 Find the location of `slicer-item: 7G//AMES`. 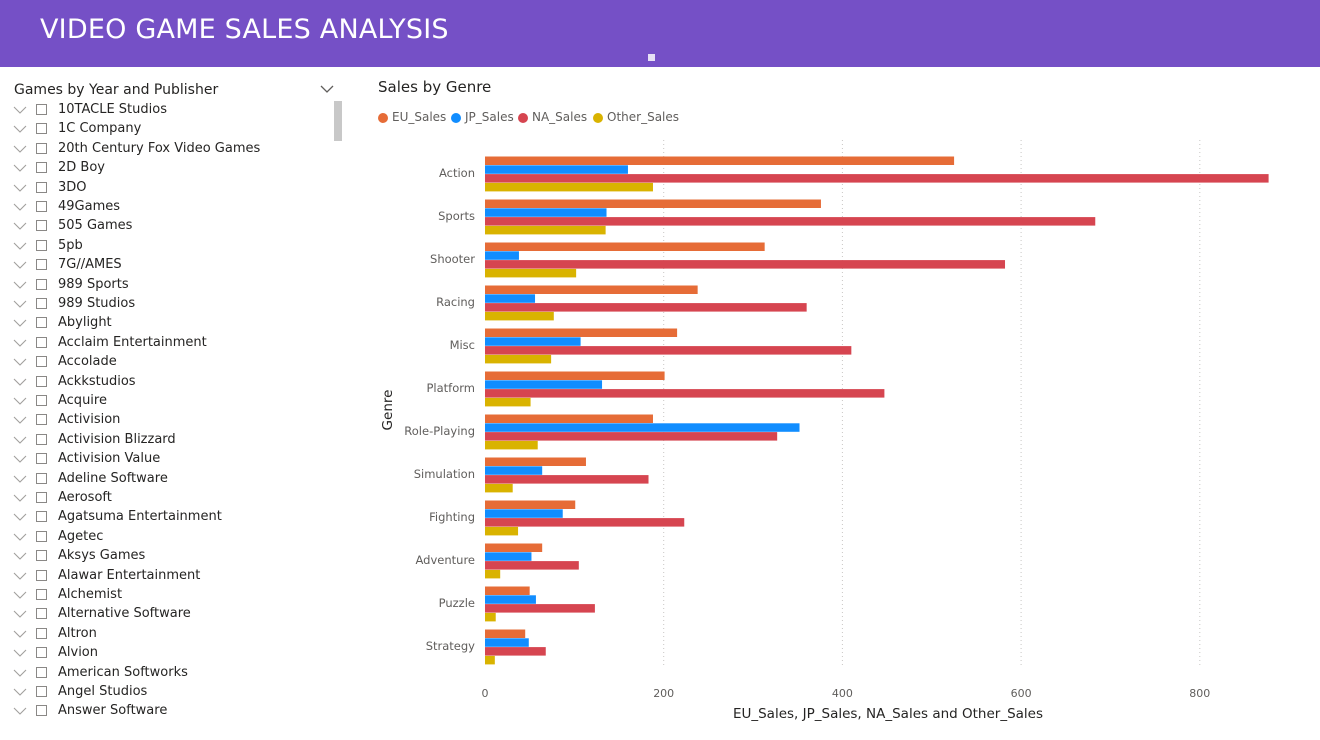

slicer-item: 7G//AMES is located at coordinates (165, 266).